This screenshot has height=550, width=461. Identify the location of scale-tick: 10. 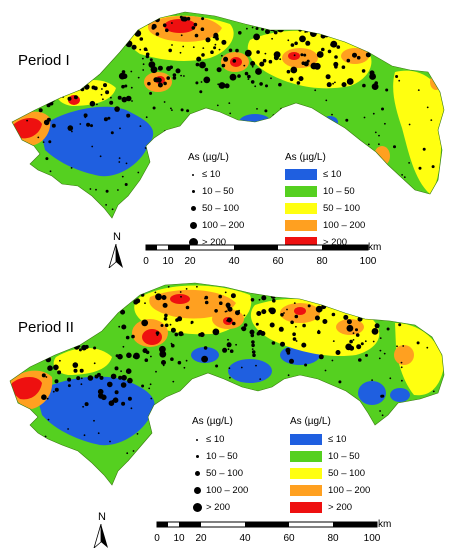
(179, 538).